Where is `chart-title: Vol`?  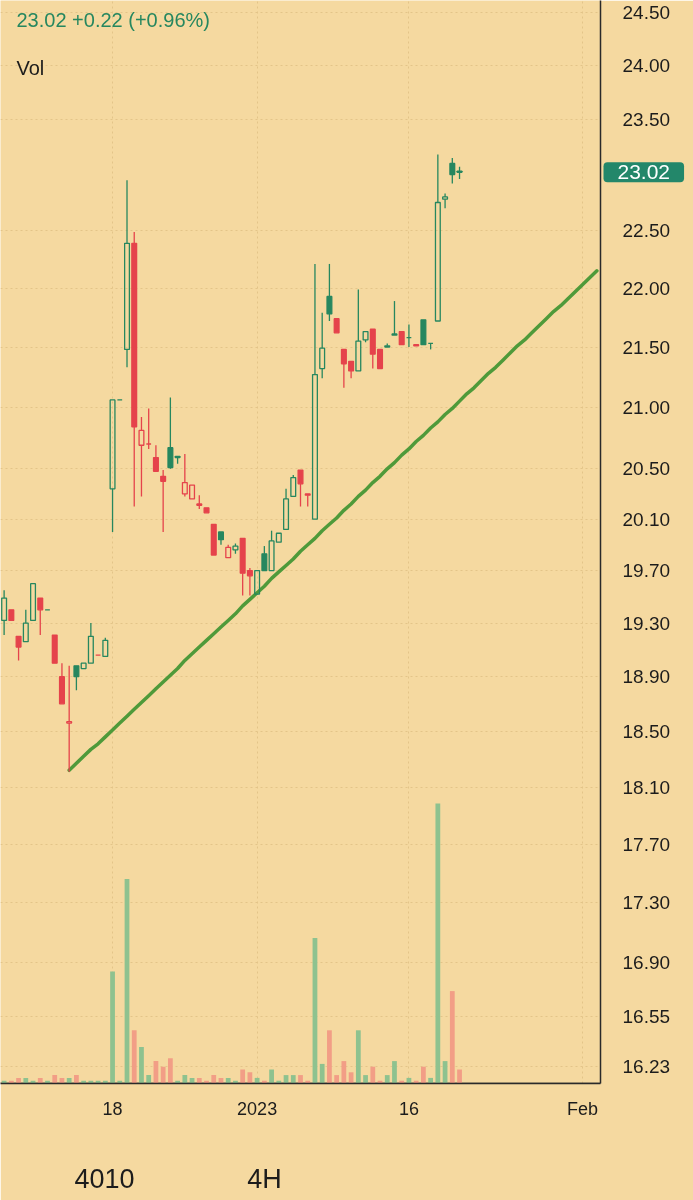 chart-title: Vol is located at coordinates (30, 67).